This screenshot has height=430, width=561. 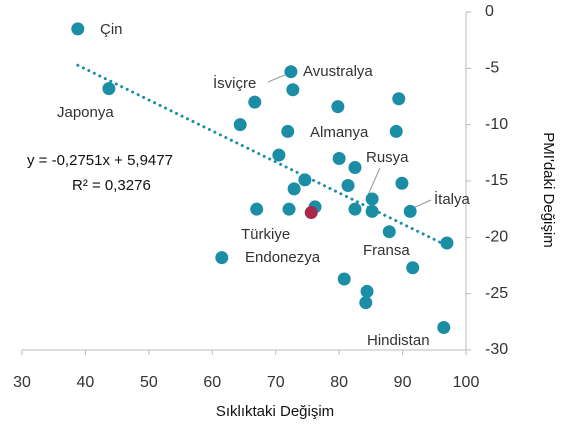 What do you see at coordinates (22, 382) in the screenshot?
I see `x-tick-label: 30` at bounding box center [22, 382].